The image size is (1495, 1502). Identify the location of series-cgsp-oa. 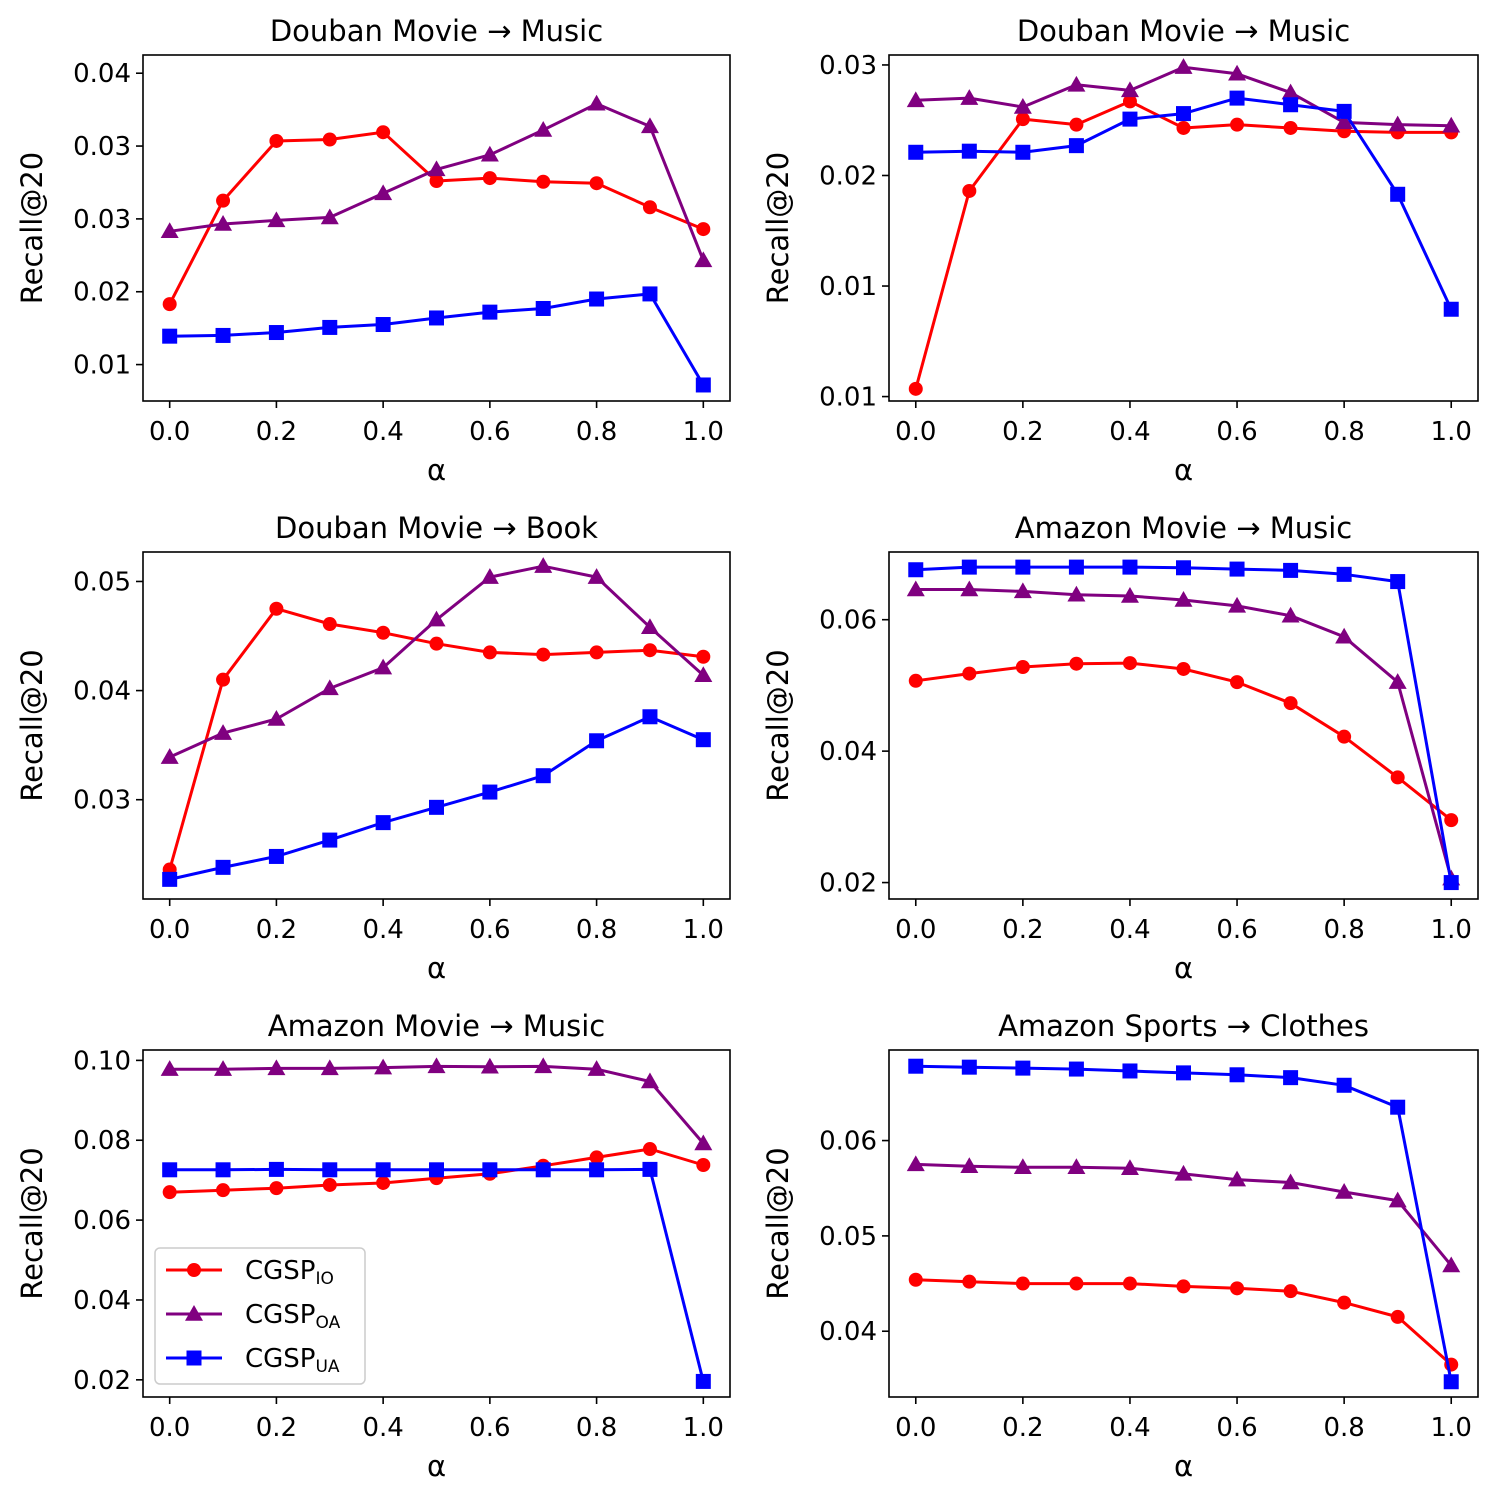
(436, 660).